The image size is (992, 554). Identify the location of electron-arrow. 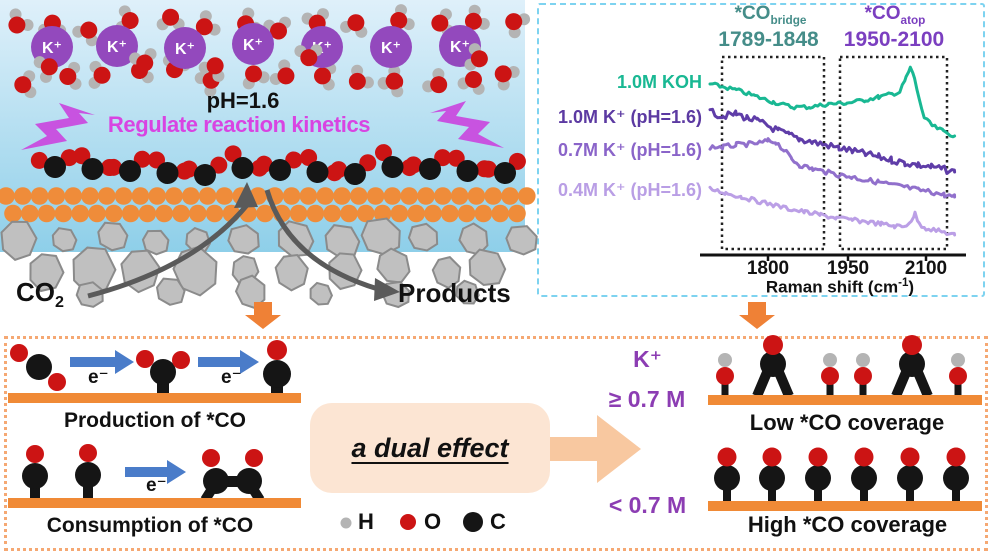
(228, 362).